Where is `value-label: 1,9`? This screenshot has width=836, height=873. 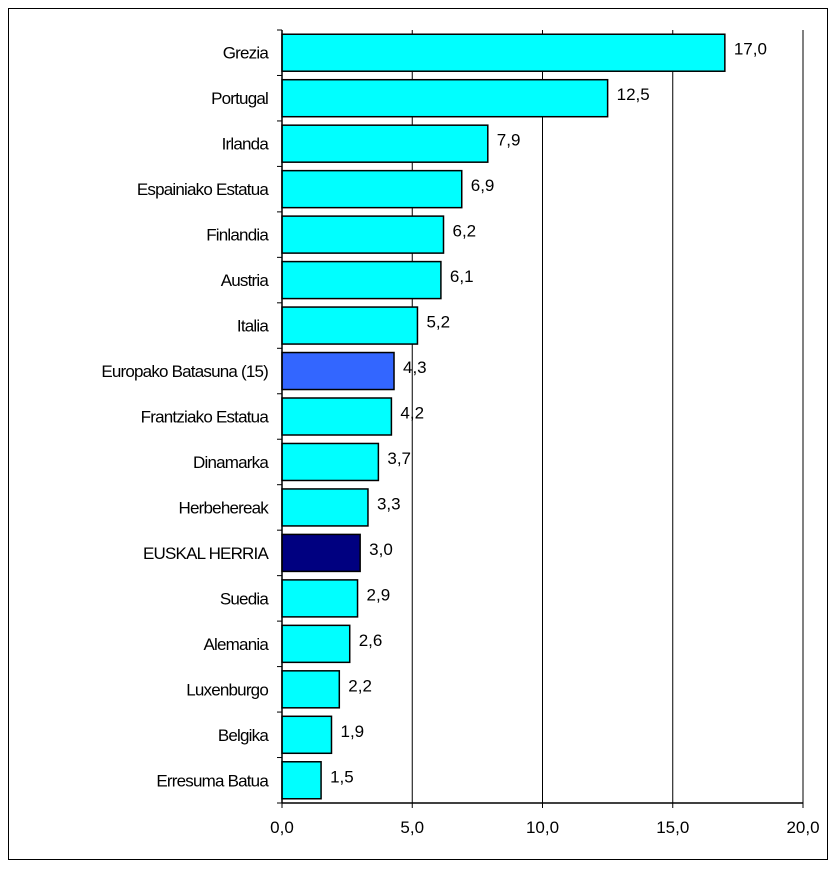 value-label: 1,9 is located at coordinates (352, 731).